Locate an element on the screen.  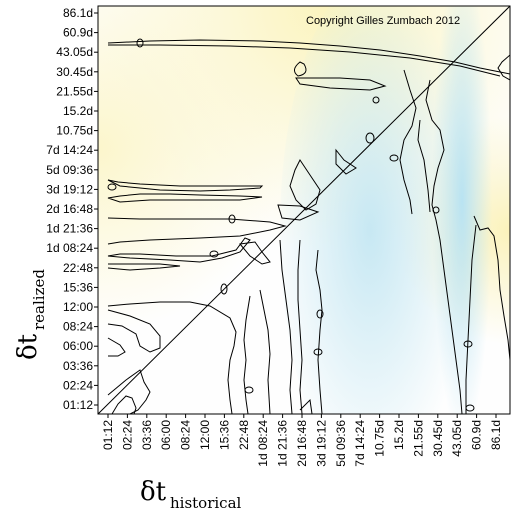
y-tick-label: 06:00 is located at coordinates (78, 346).